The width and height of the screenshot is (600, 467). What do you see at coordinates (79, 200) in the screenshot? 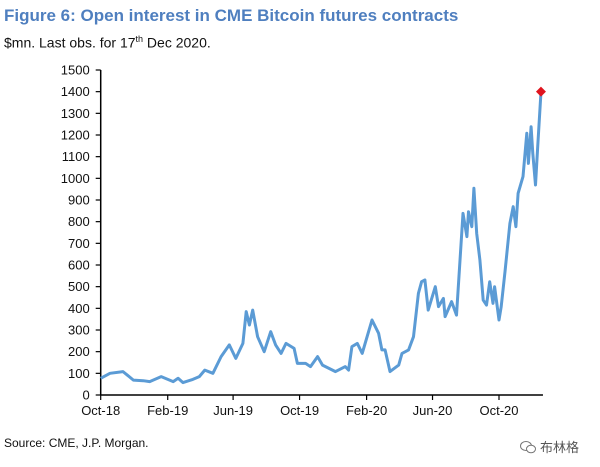
I see `y-tick-label: 900` at bounding box center [79, 200].